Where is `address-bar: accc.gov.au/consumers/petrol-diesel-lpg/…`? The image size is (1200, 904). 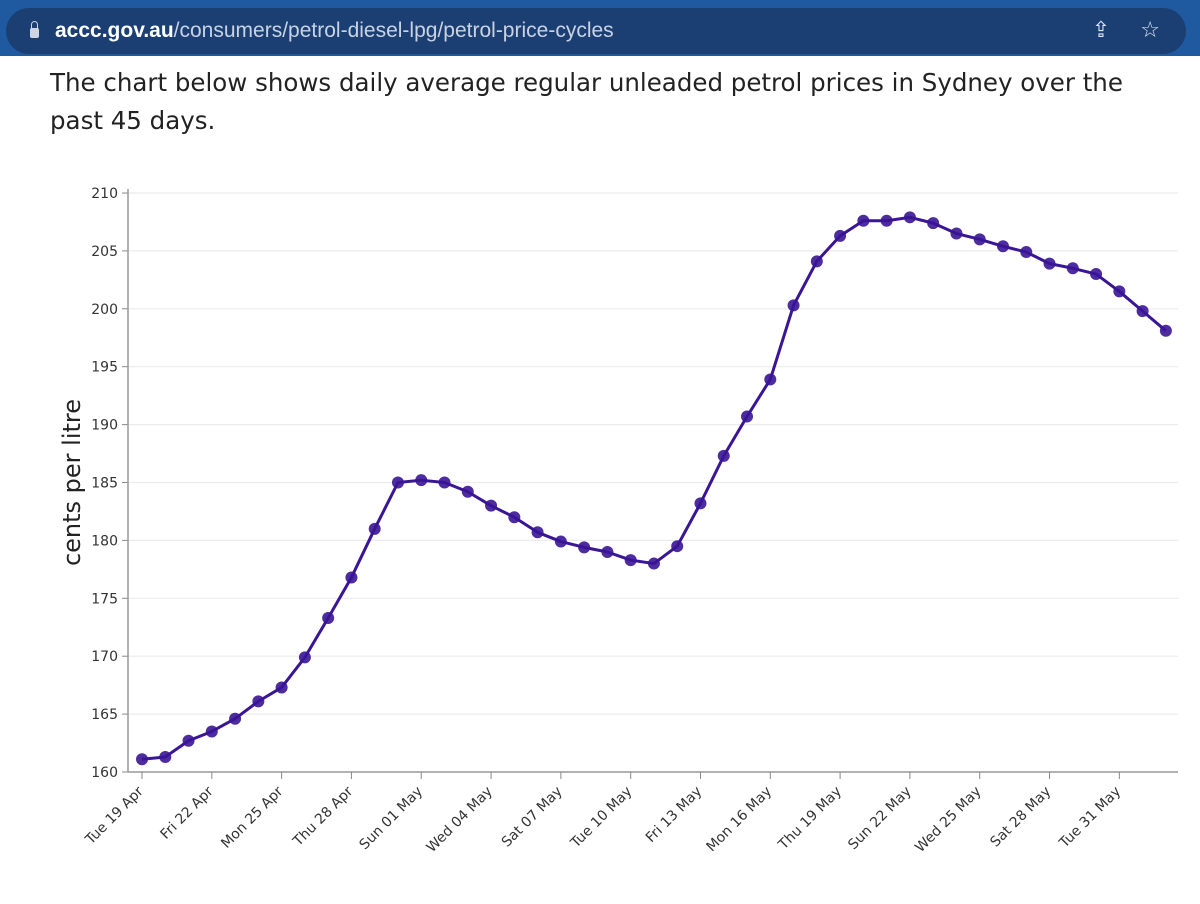 address-bar: accc.gov.au/consumers/petrol-diesel-lpg/… is located at coordinates (596, 31).